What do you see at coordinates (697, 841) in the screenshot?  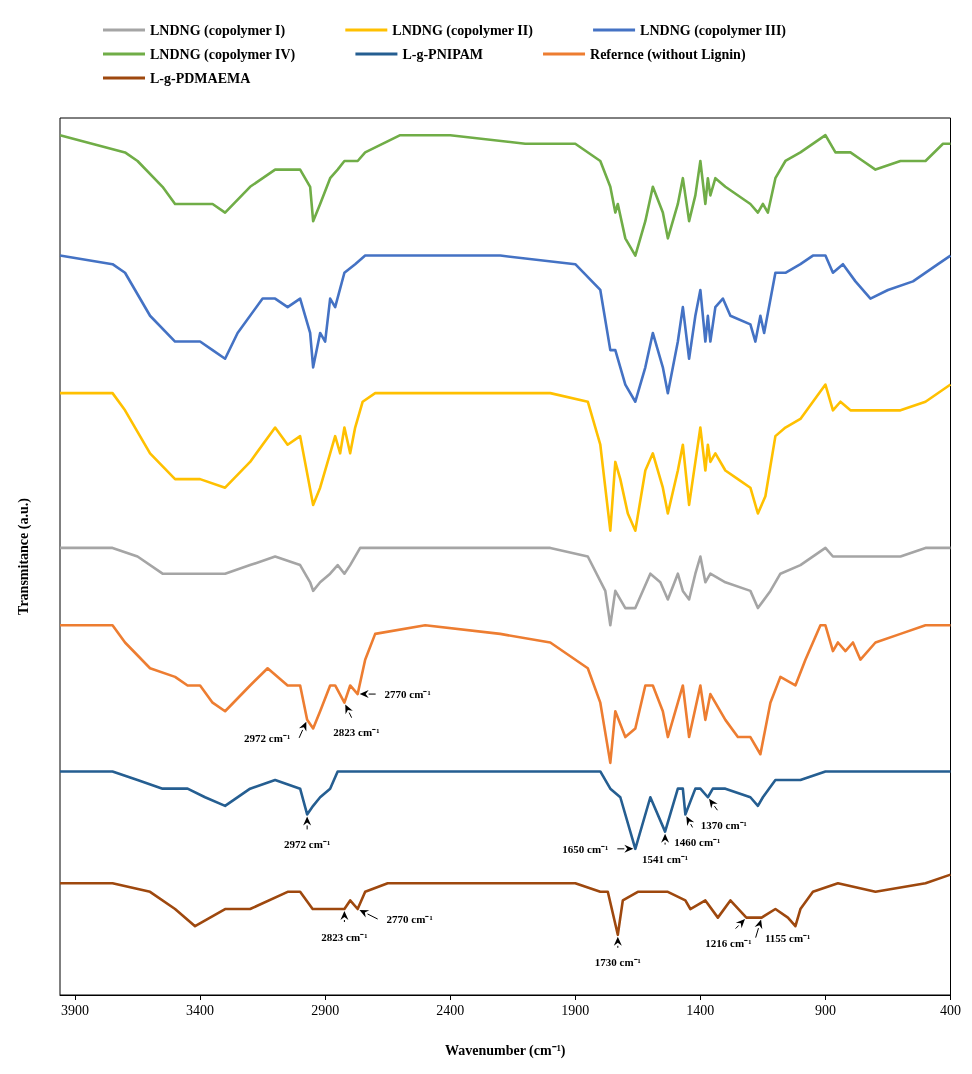 I see `annotation: 1460 cm⁻¹` at bounding box center [697, 841].